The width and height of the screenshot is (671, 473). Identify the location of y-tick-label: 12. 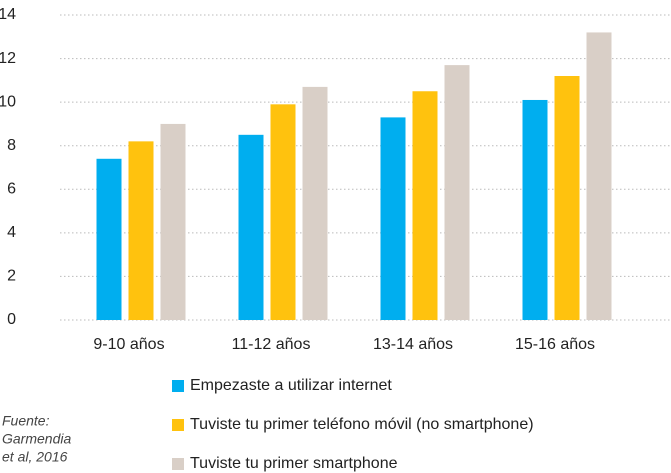
(8, 58).